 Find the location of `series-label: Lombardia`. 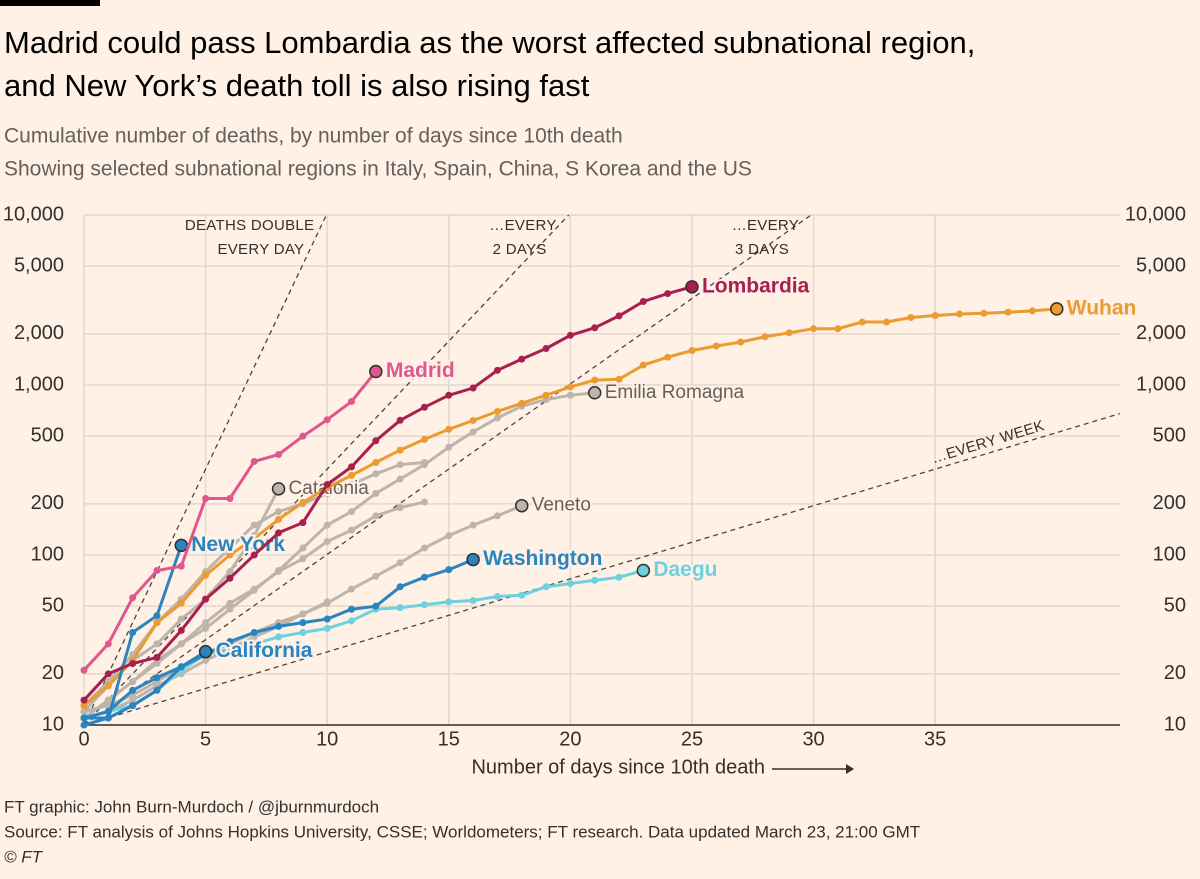

series-label: Lombardia is located at coordinates (756, 285).